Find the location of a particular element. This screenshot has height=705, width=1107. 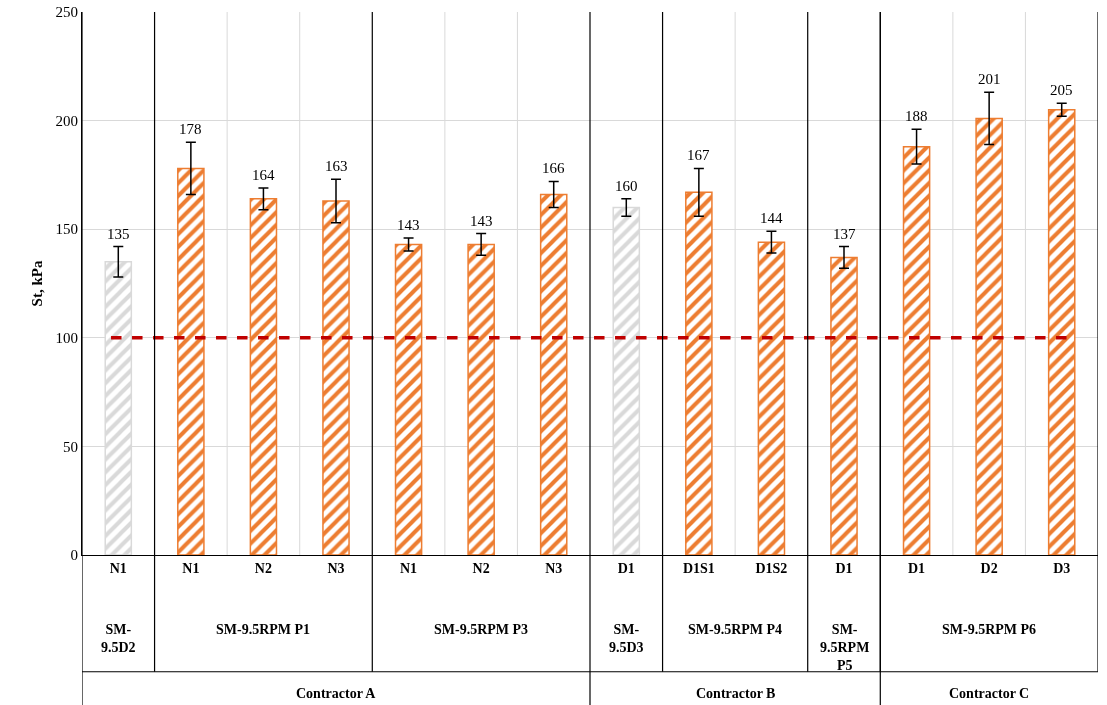

data-label: 167 is located at coordinates (698, 155).